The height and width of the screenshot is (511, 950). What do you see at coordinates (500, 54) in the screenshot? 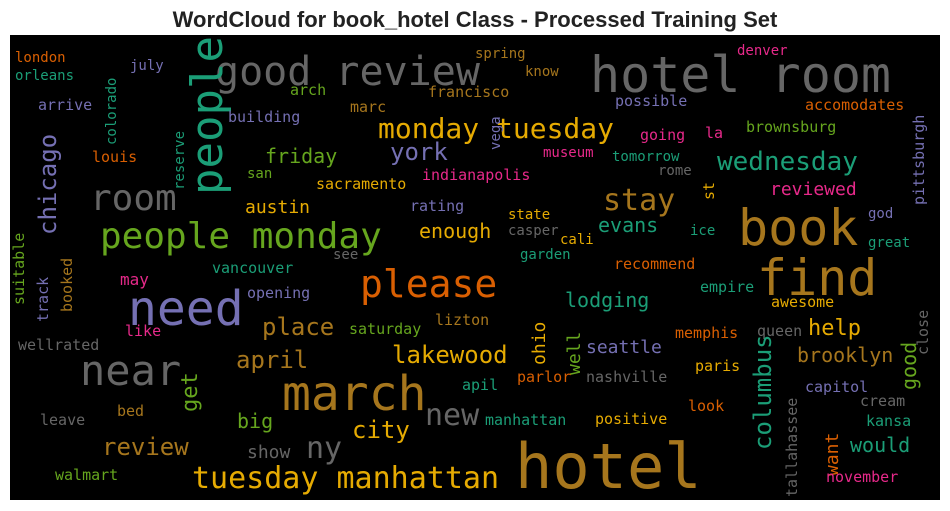
I see `word: spring` at bounding box center [500, 54].